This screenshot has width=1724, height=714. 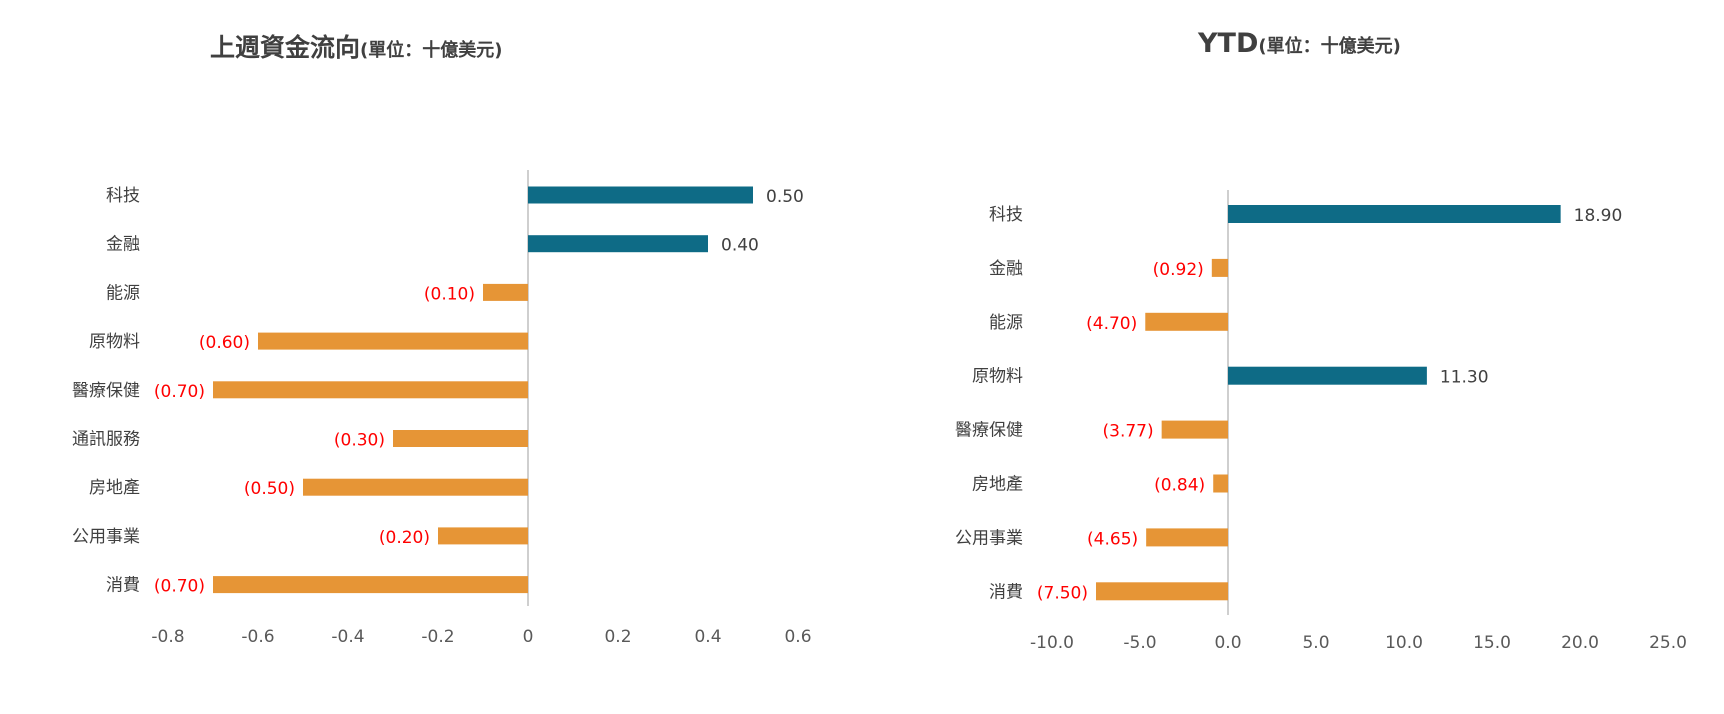 I want to click on chart1-x-tick-label: 0.6, so click(x=797, y=637).